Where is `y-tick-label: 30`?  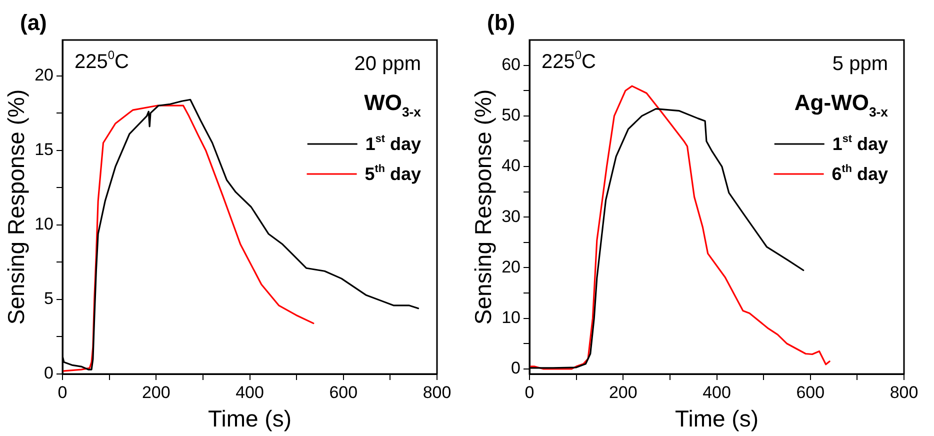
y-tick-label: 30 is located at coordinates (511, 216).